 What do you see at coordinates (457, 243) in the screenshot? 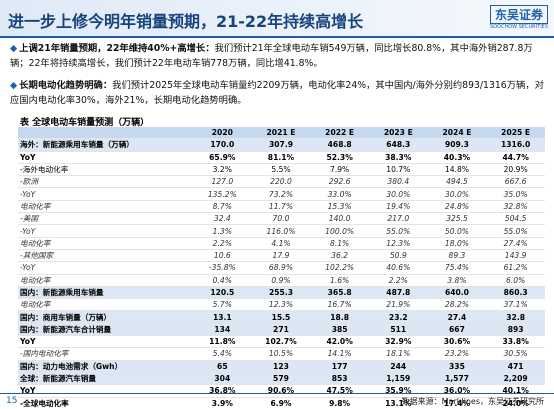
I see `cell: 18.0%` at bounding box center [457, 243].